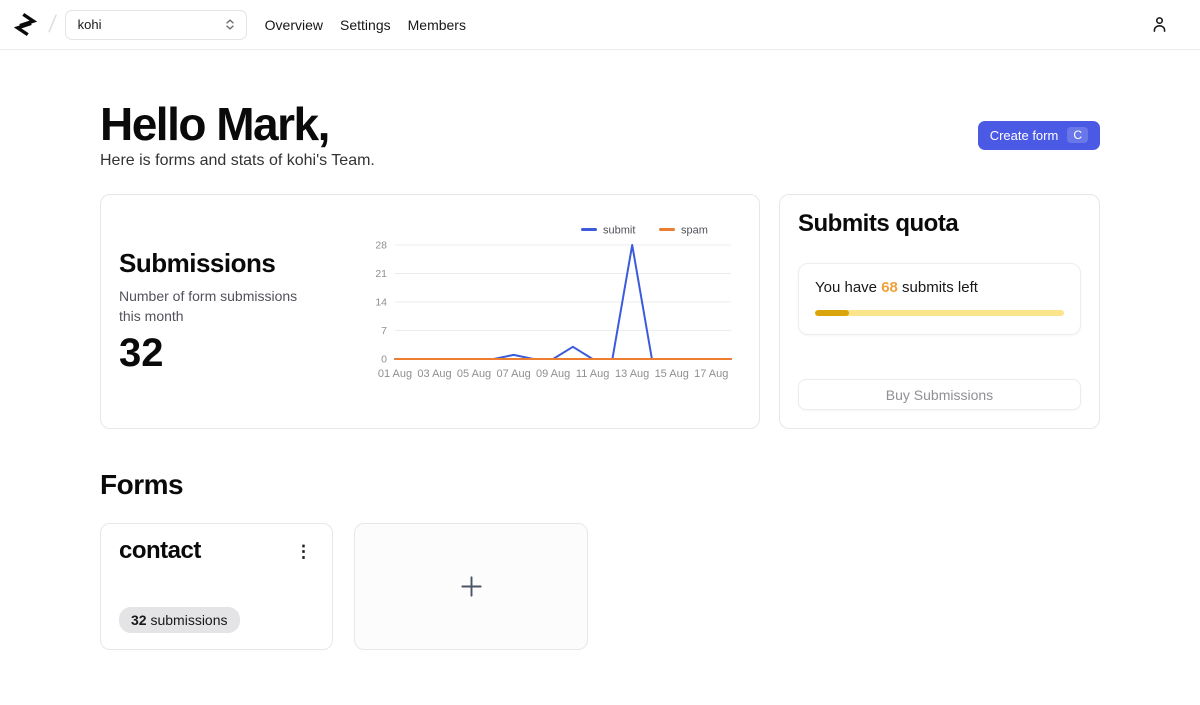 The width and height of the screenshot is (1200, 705). Describe the element at coordinates (592, 374) in the screenshot. I see `x-tick-label: 11 Aug` at that location.